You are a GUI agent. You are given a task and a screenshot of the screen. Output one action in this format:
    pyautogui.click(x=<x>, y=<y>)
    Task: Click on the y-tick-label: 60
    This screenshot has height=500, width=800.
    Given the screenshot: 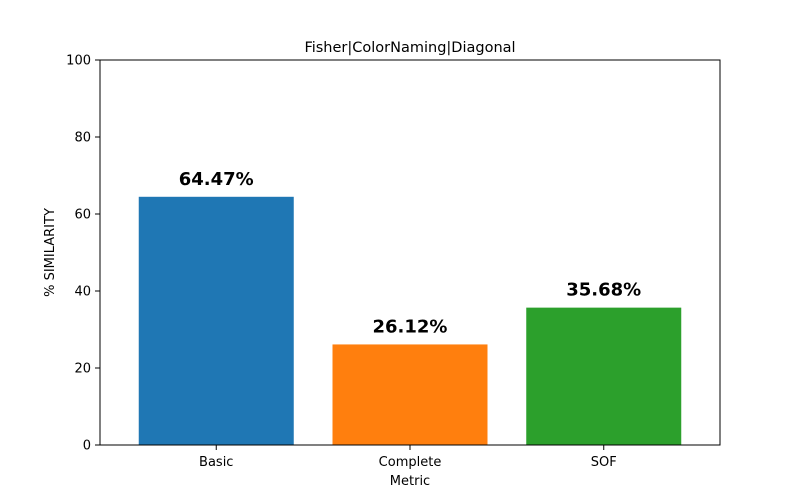 What is the action you would take?
    pyautogui.click(x=82, y=215)
    